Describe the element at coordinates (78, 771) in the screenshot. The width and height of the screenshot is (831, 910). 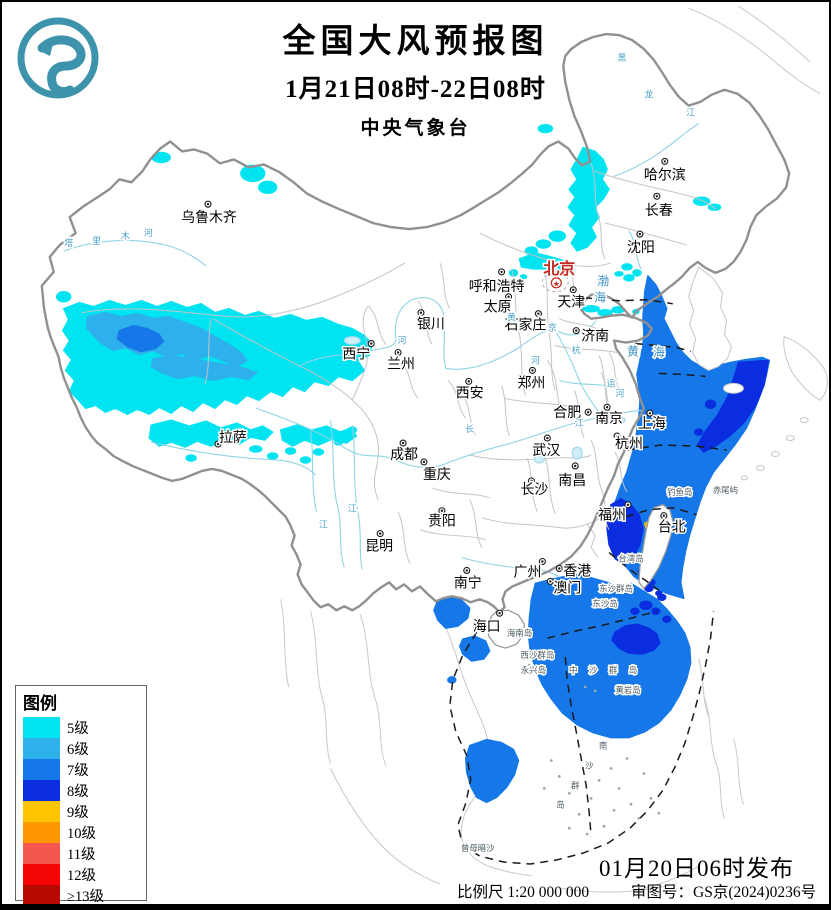
I see `legend-label: 7级` at that location.